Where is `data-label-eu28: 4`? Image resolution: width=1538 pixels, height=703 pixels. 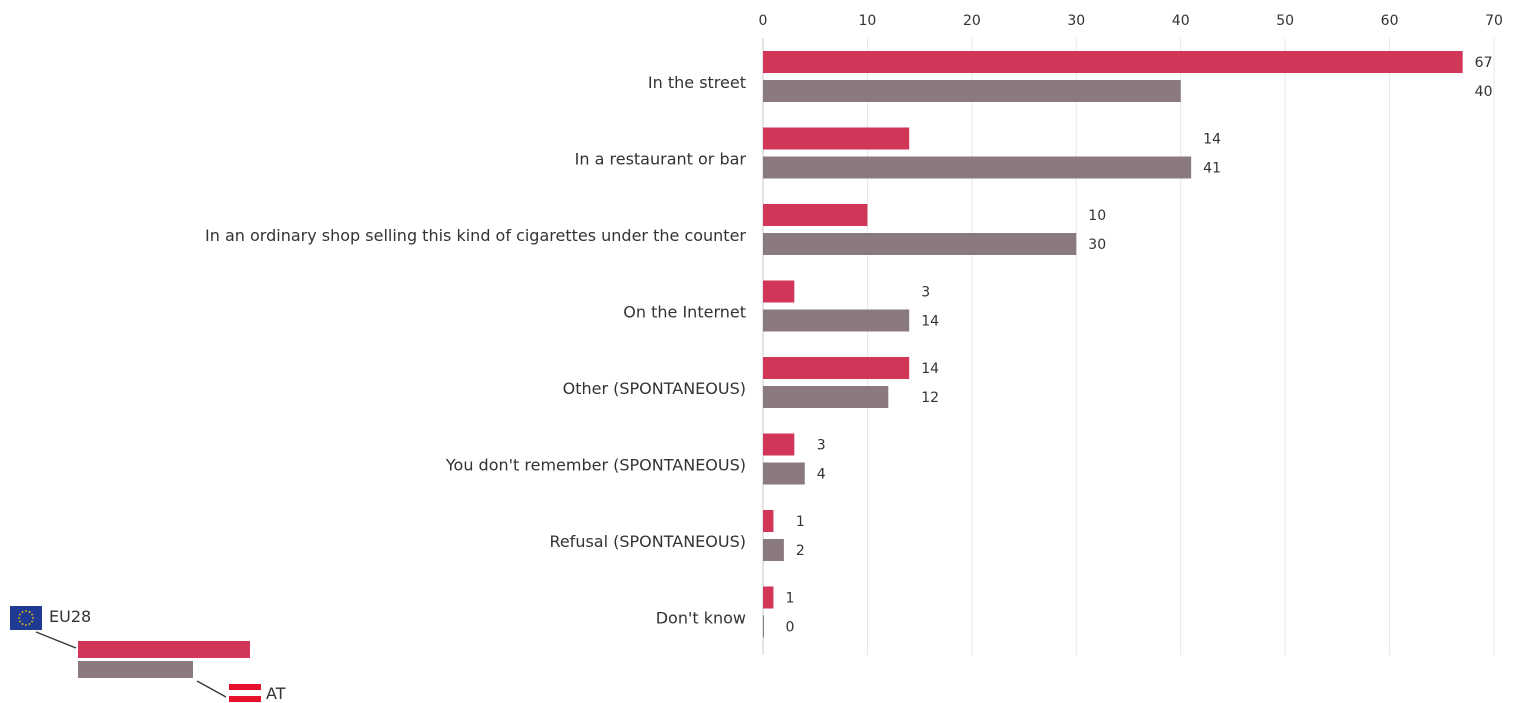 data-label-eu28: 4 is located at coordinates (821, 475).